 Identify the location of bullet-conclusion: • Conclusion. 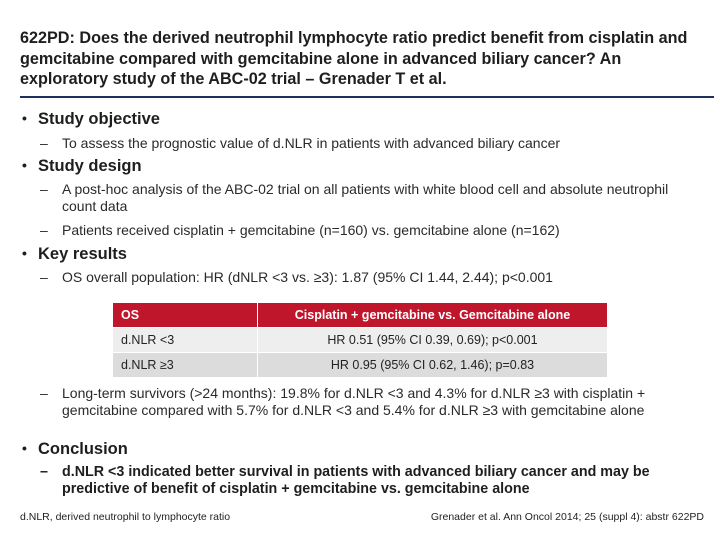
(75, 449).